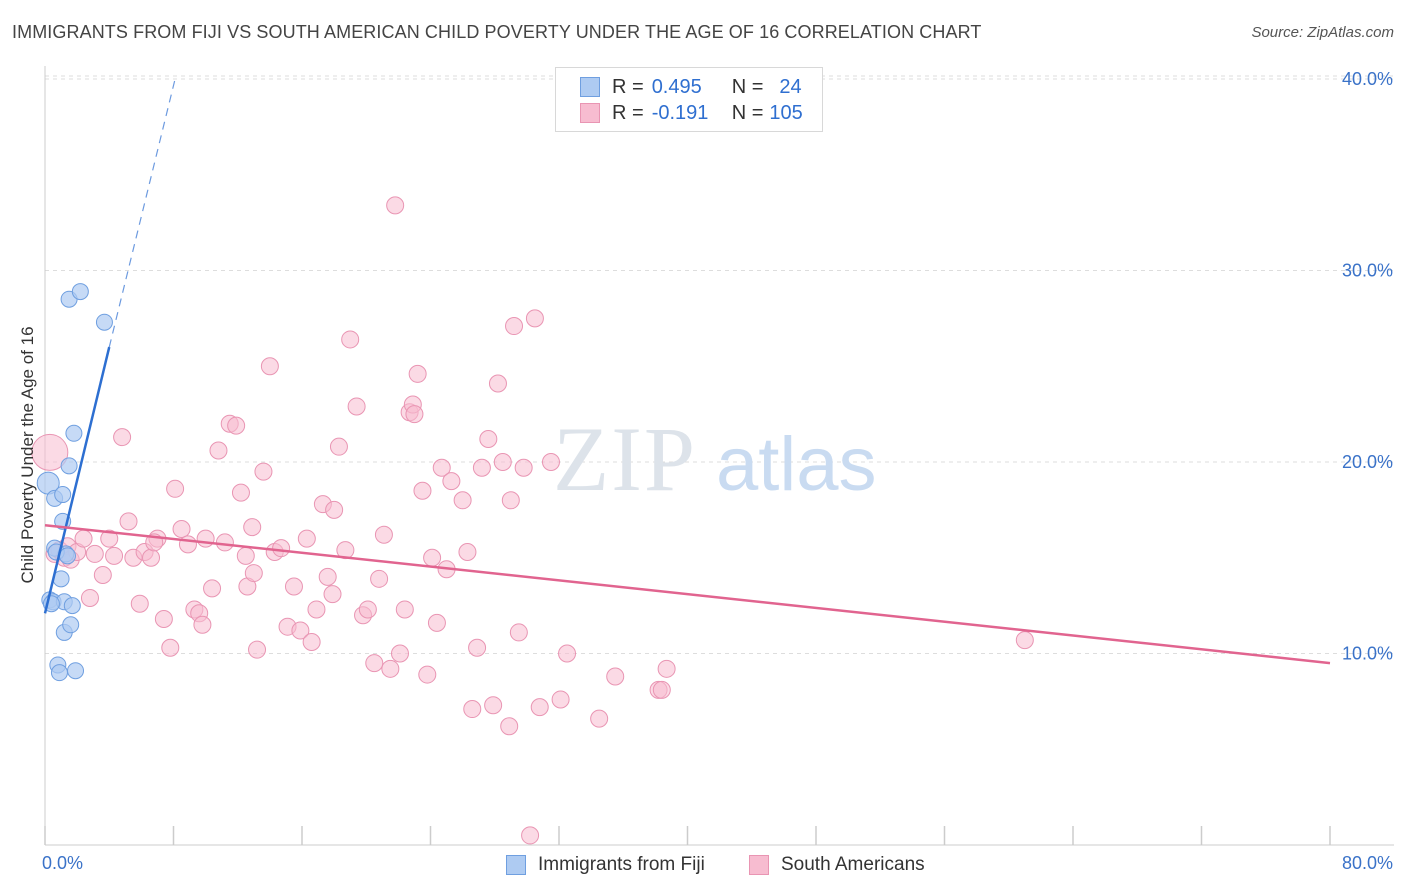  Describe the element at coordinates (796, 464) in the screenshot. I see `watermark-atlas: atlas` at that location.